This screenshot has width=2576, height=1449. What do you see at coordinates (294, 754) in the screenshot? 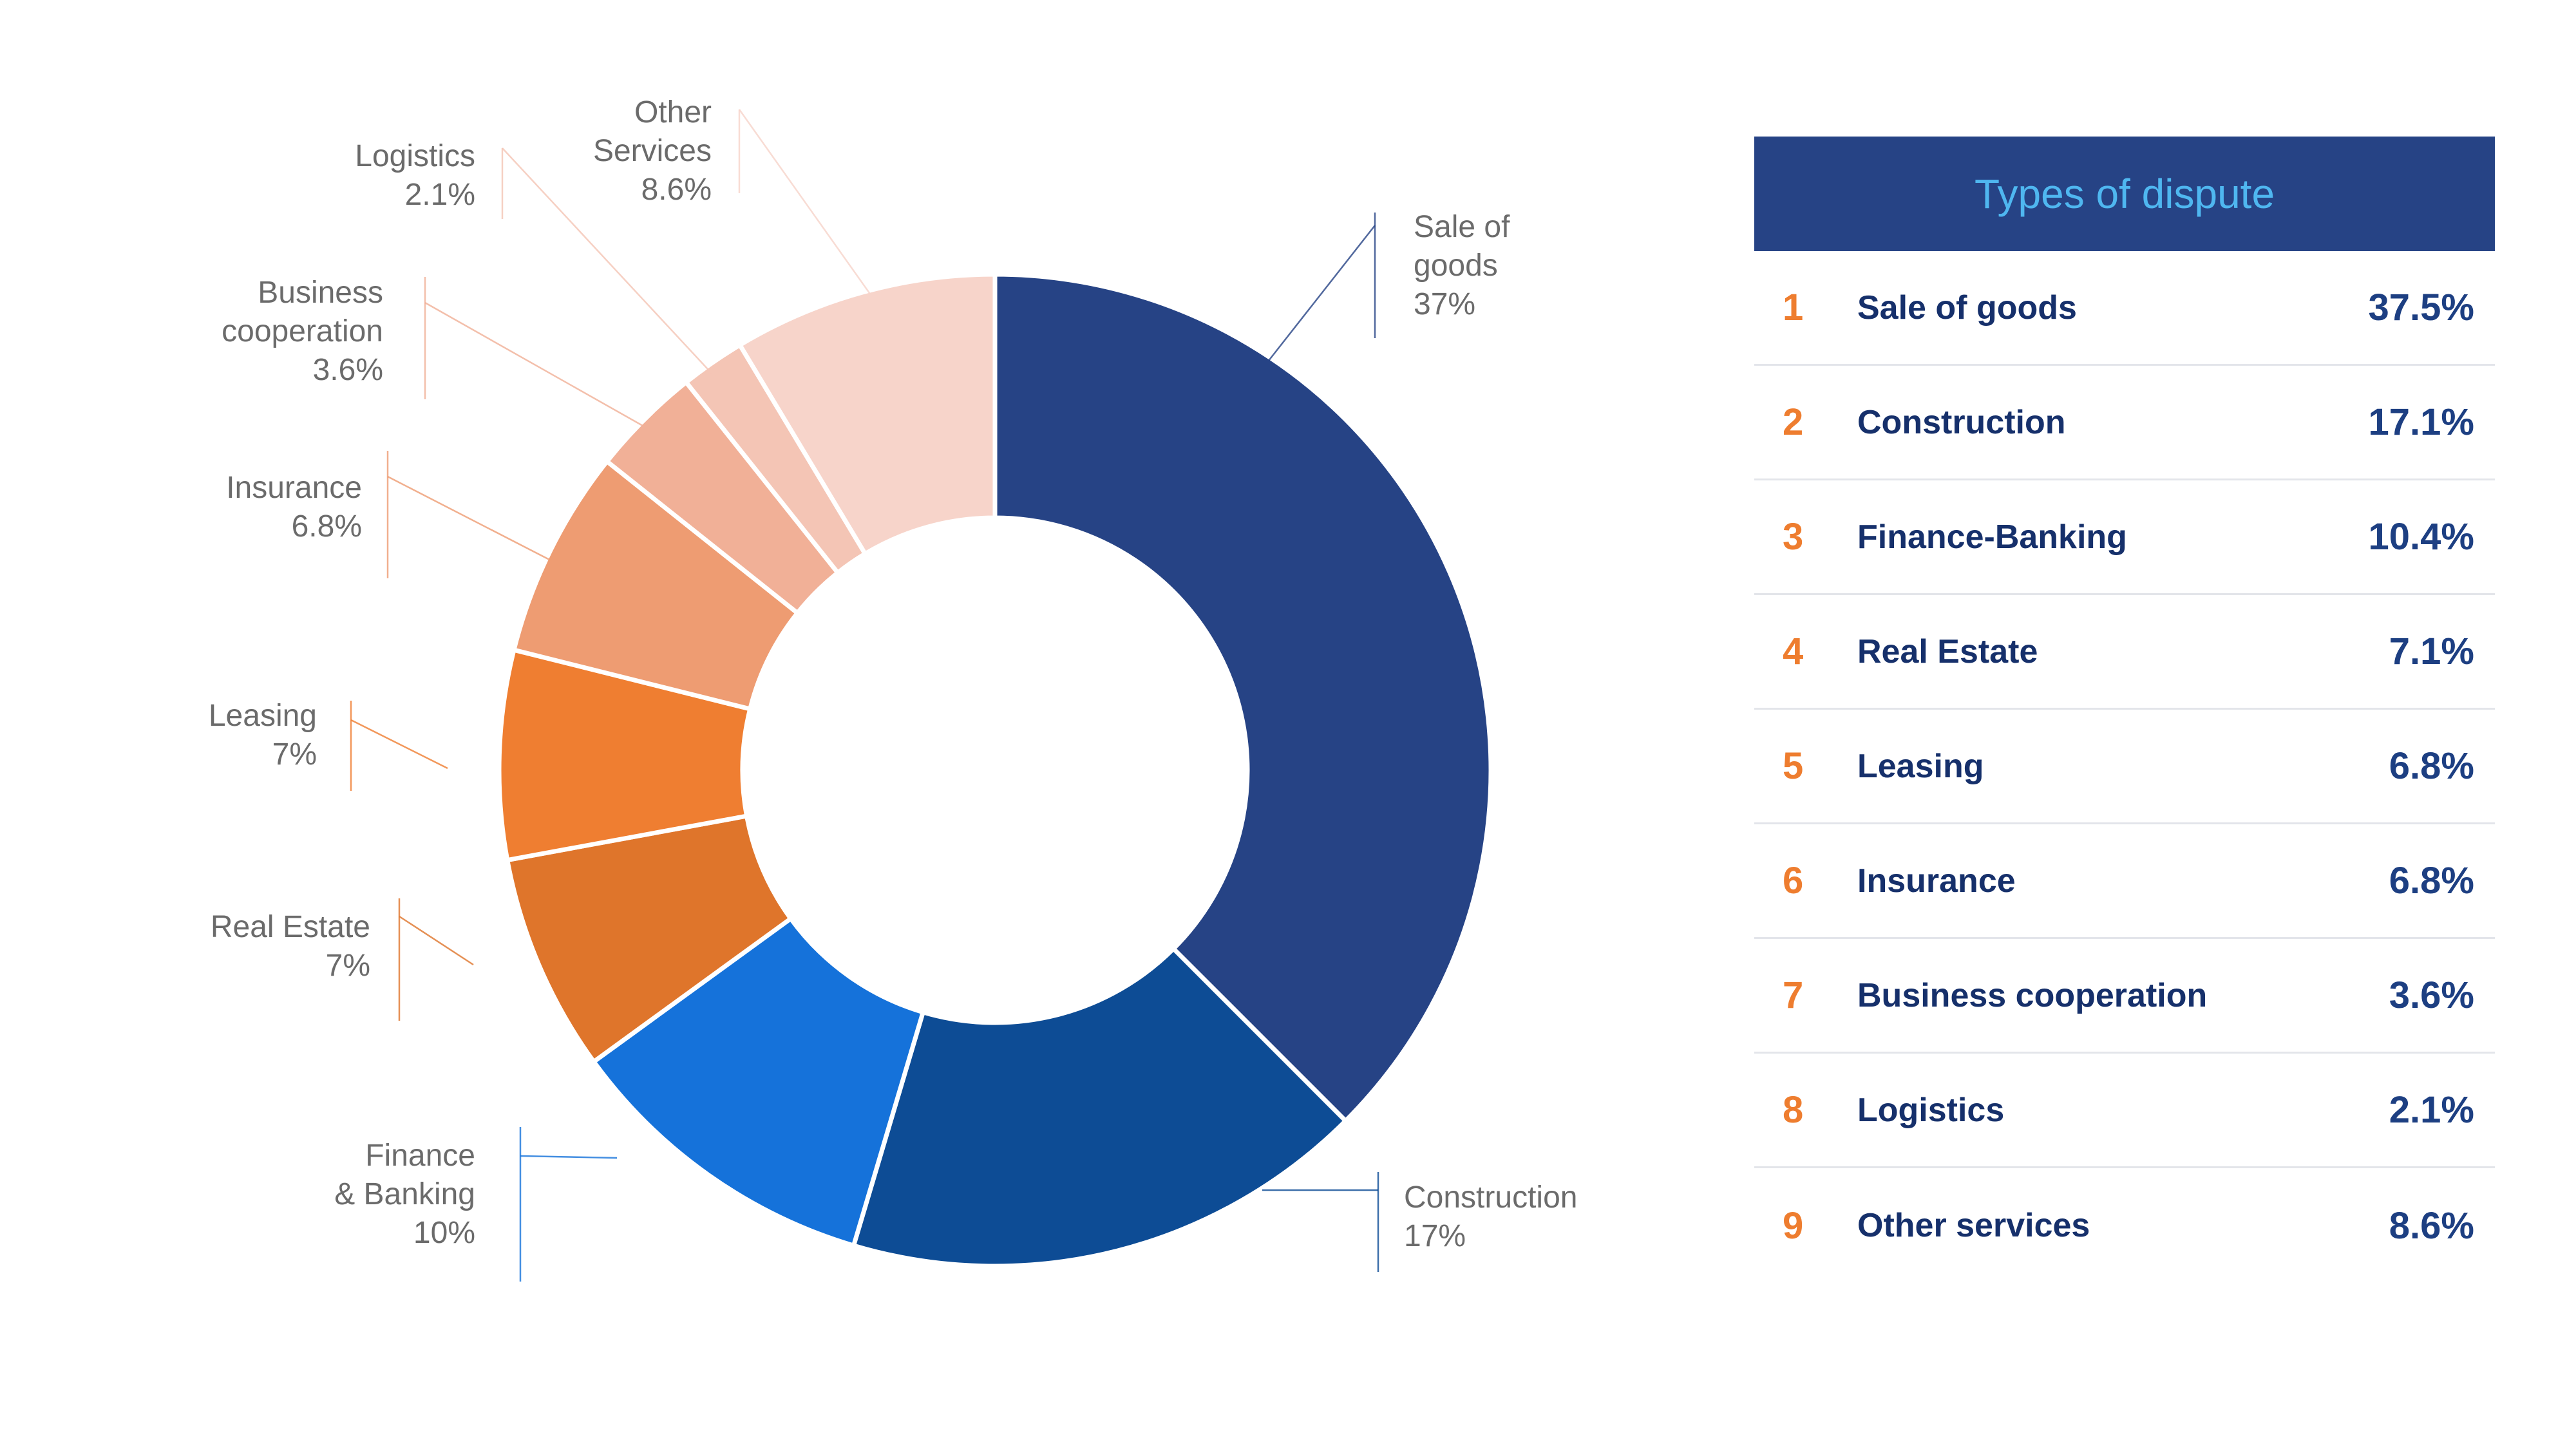
I see `slice-pct-label-5: 7%` at bounding box center [294, 754].